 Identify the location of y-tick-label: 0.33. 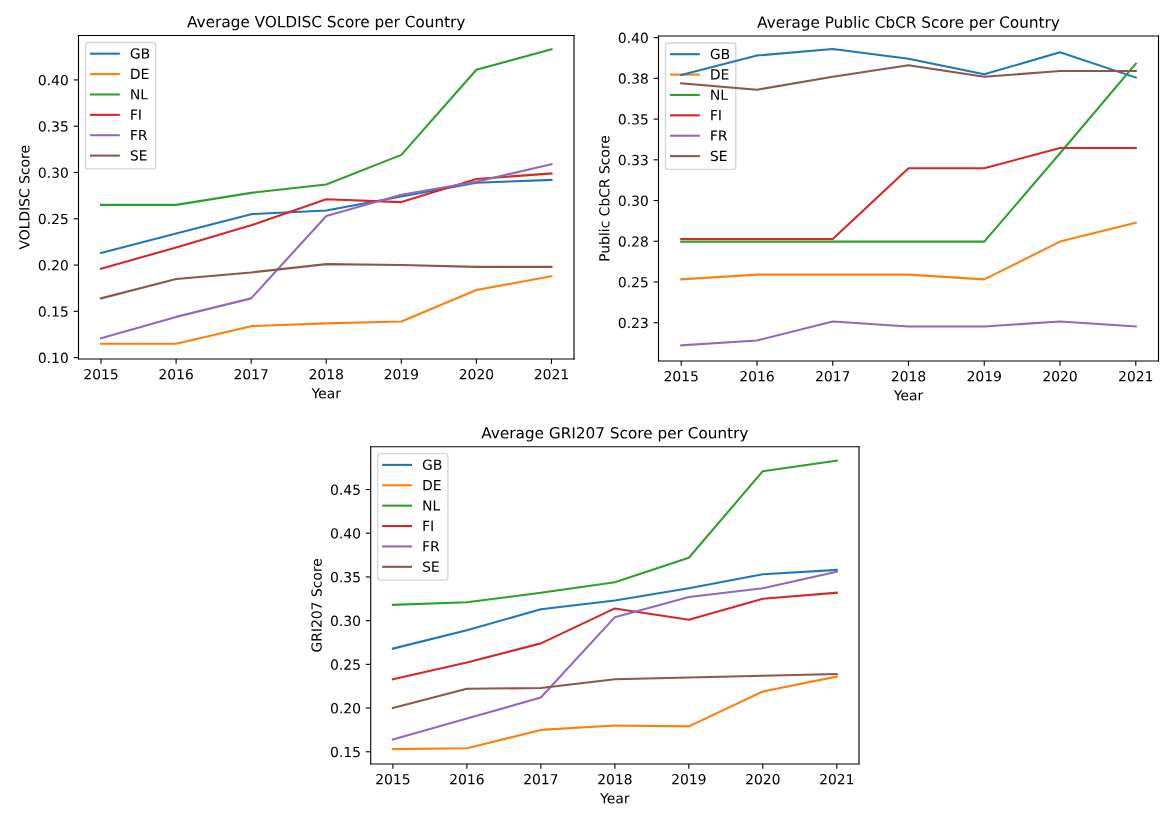
(633, 160).